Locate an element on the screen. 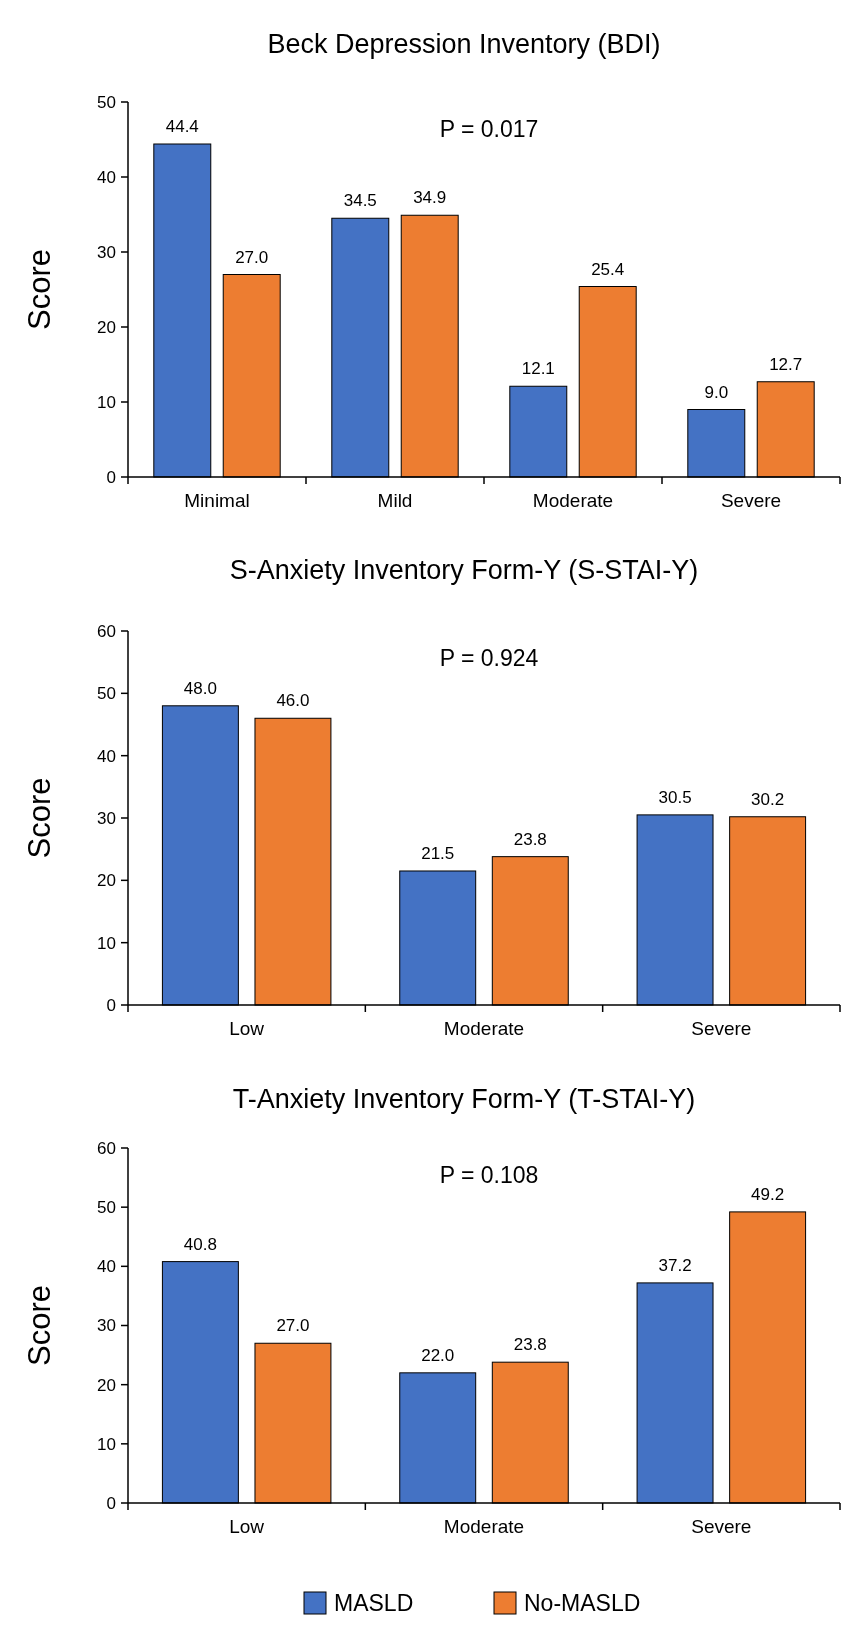 The width and height of the screenshot is (858, 1634). data-label: 34.9 is located at coordinates (430, 198).